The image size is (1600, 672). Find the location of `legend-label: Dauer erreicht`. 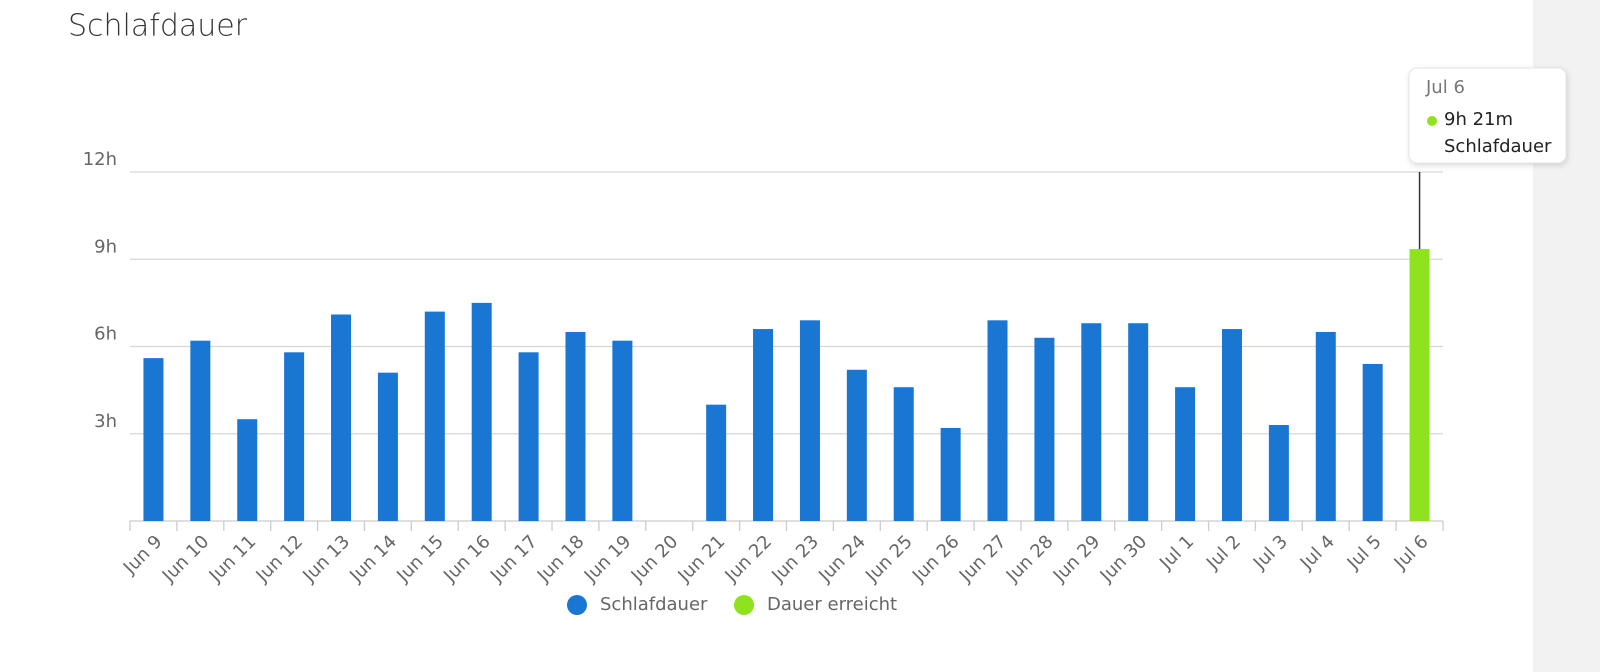

legend-label: Dauer erreicht is located at coordinates (832, 604).